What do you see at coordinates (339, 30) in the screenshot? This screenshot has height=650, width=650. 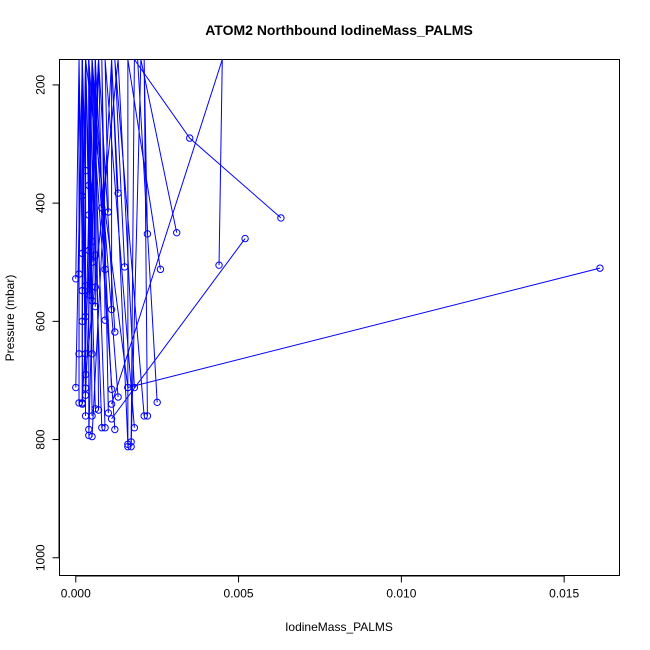 I see `chart-title: ATOM2 Northbound IodineMass_PALMS` at bounding box center [339, 30].